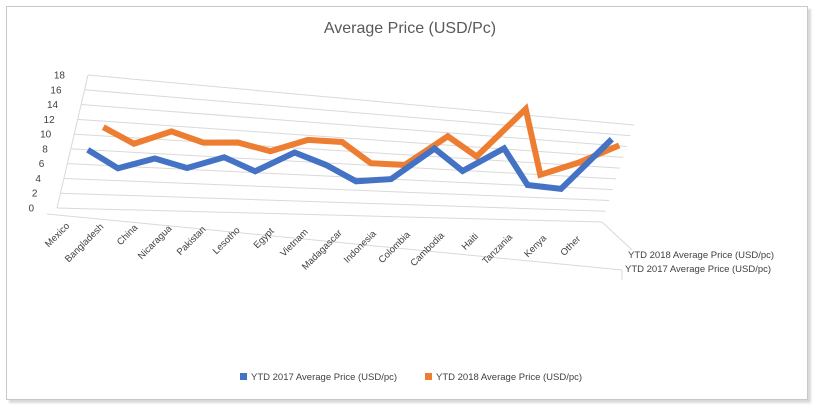  I want to click on series-line-2017, so click(350, 165).